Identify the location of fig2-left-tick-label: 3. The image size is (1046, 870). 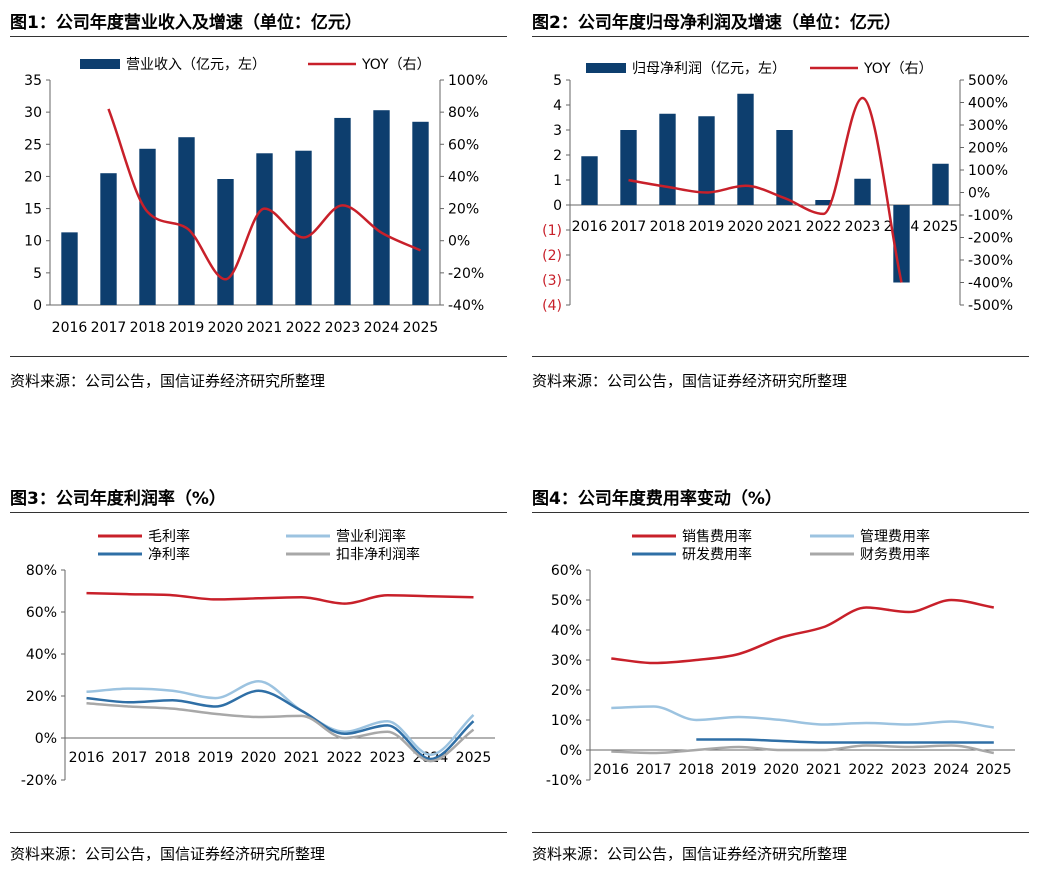
(557, 131).